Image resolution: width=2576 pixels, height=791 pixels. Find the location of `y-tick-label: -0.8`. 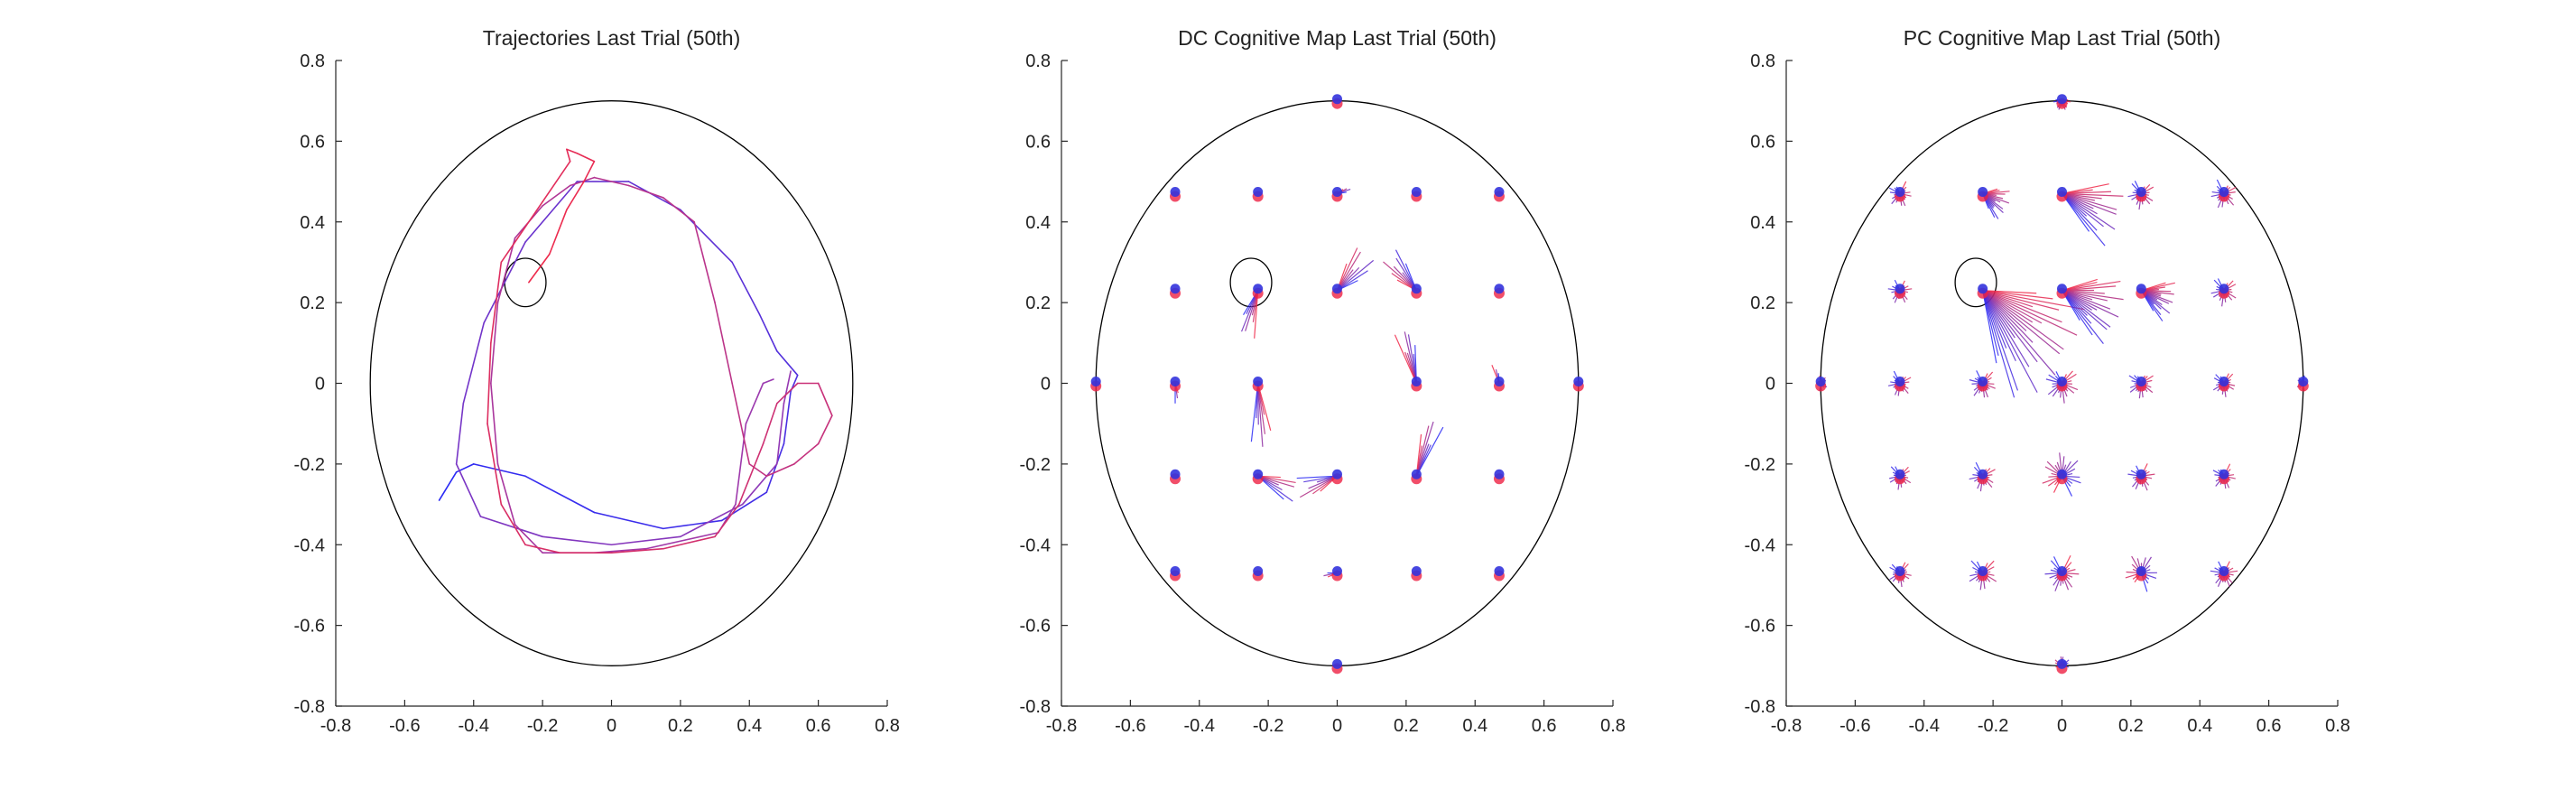

y-tick-label: -0.8 is located at coordinates (1035, 707).